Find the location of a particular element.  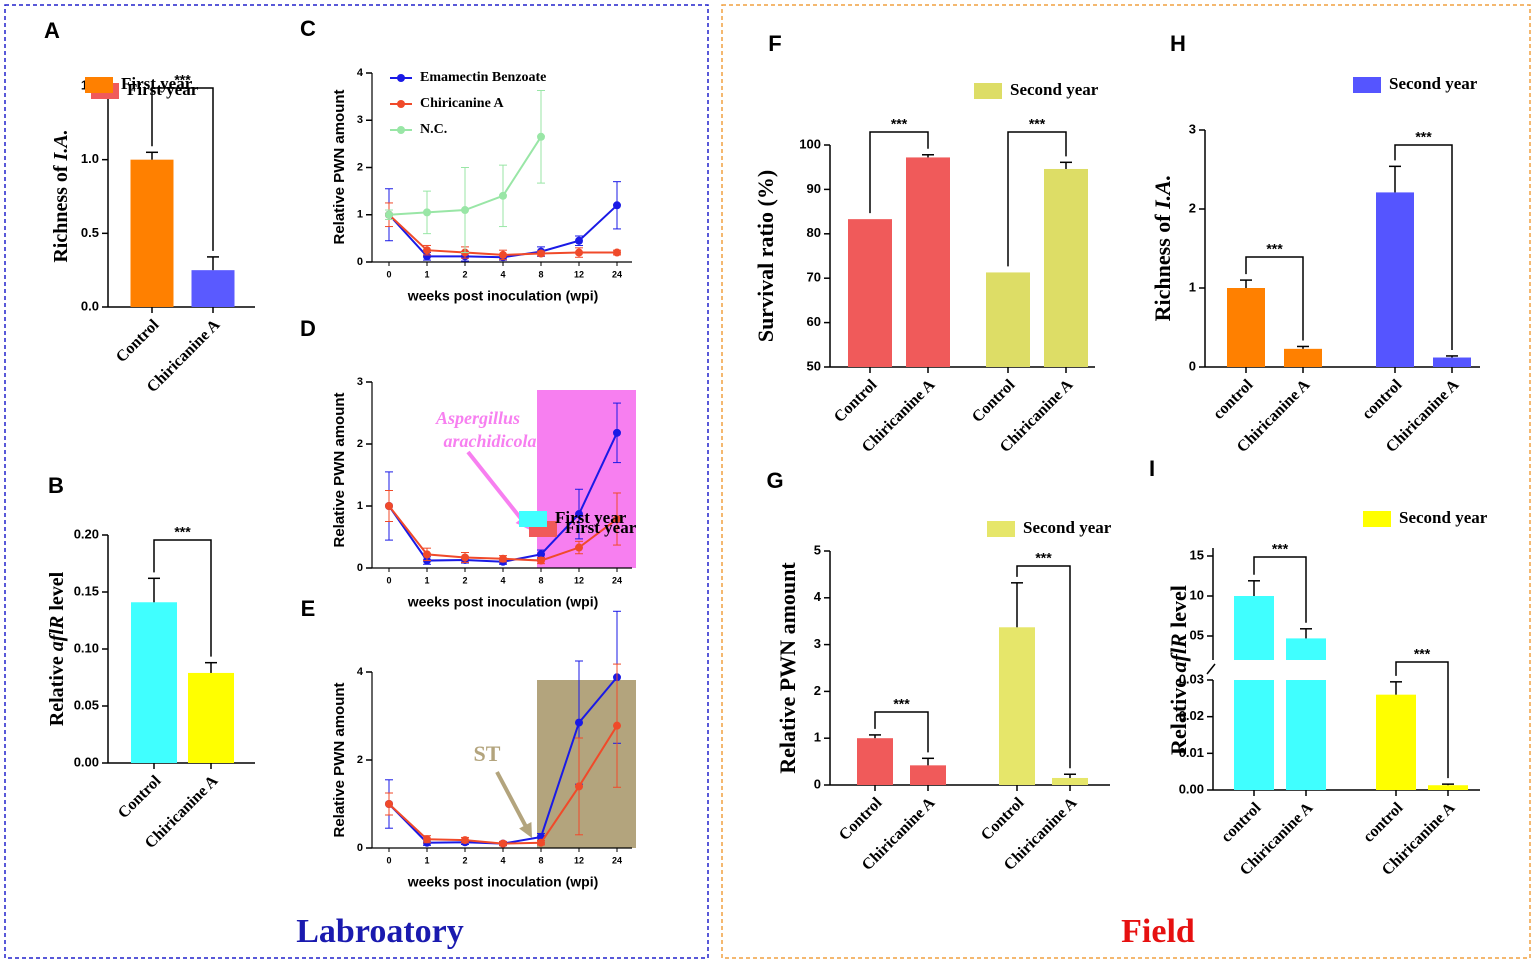

y-tick-label: 05 is located at coordinates (1197, 634).